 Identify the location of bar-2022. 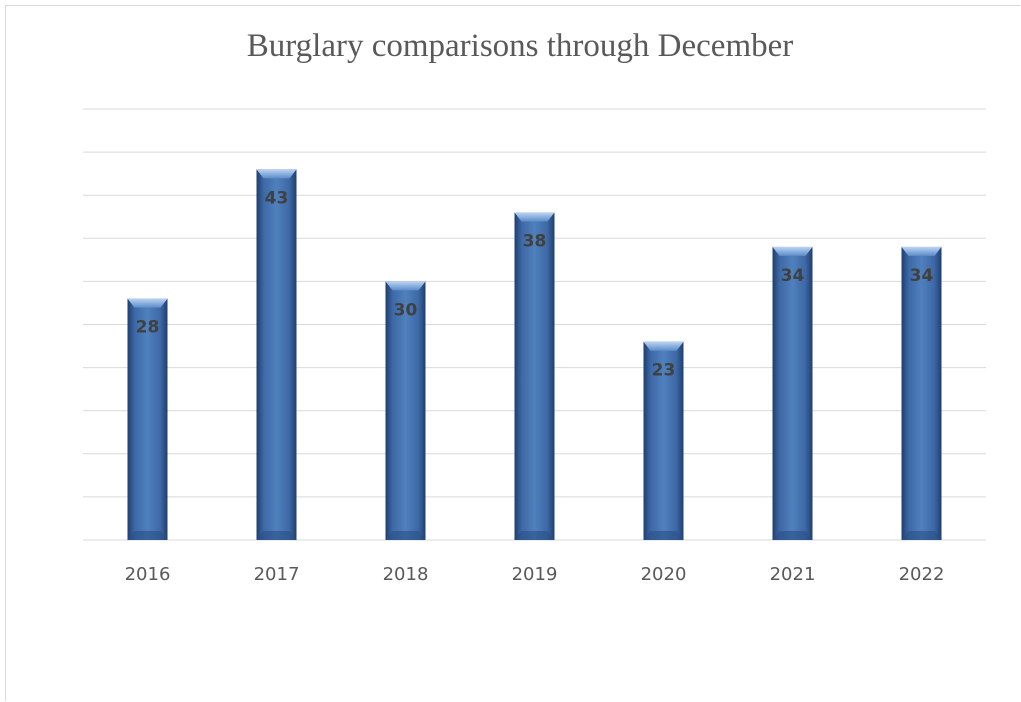
(921, 393).